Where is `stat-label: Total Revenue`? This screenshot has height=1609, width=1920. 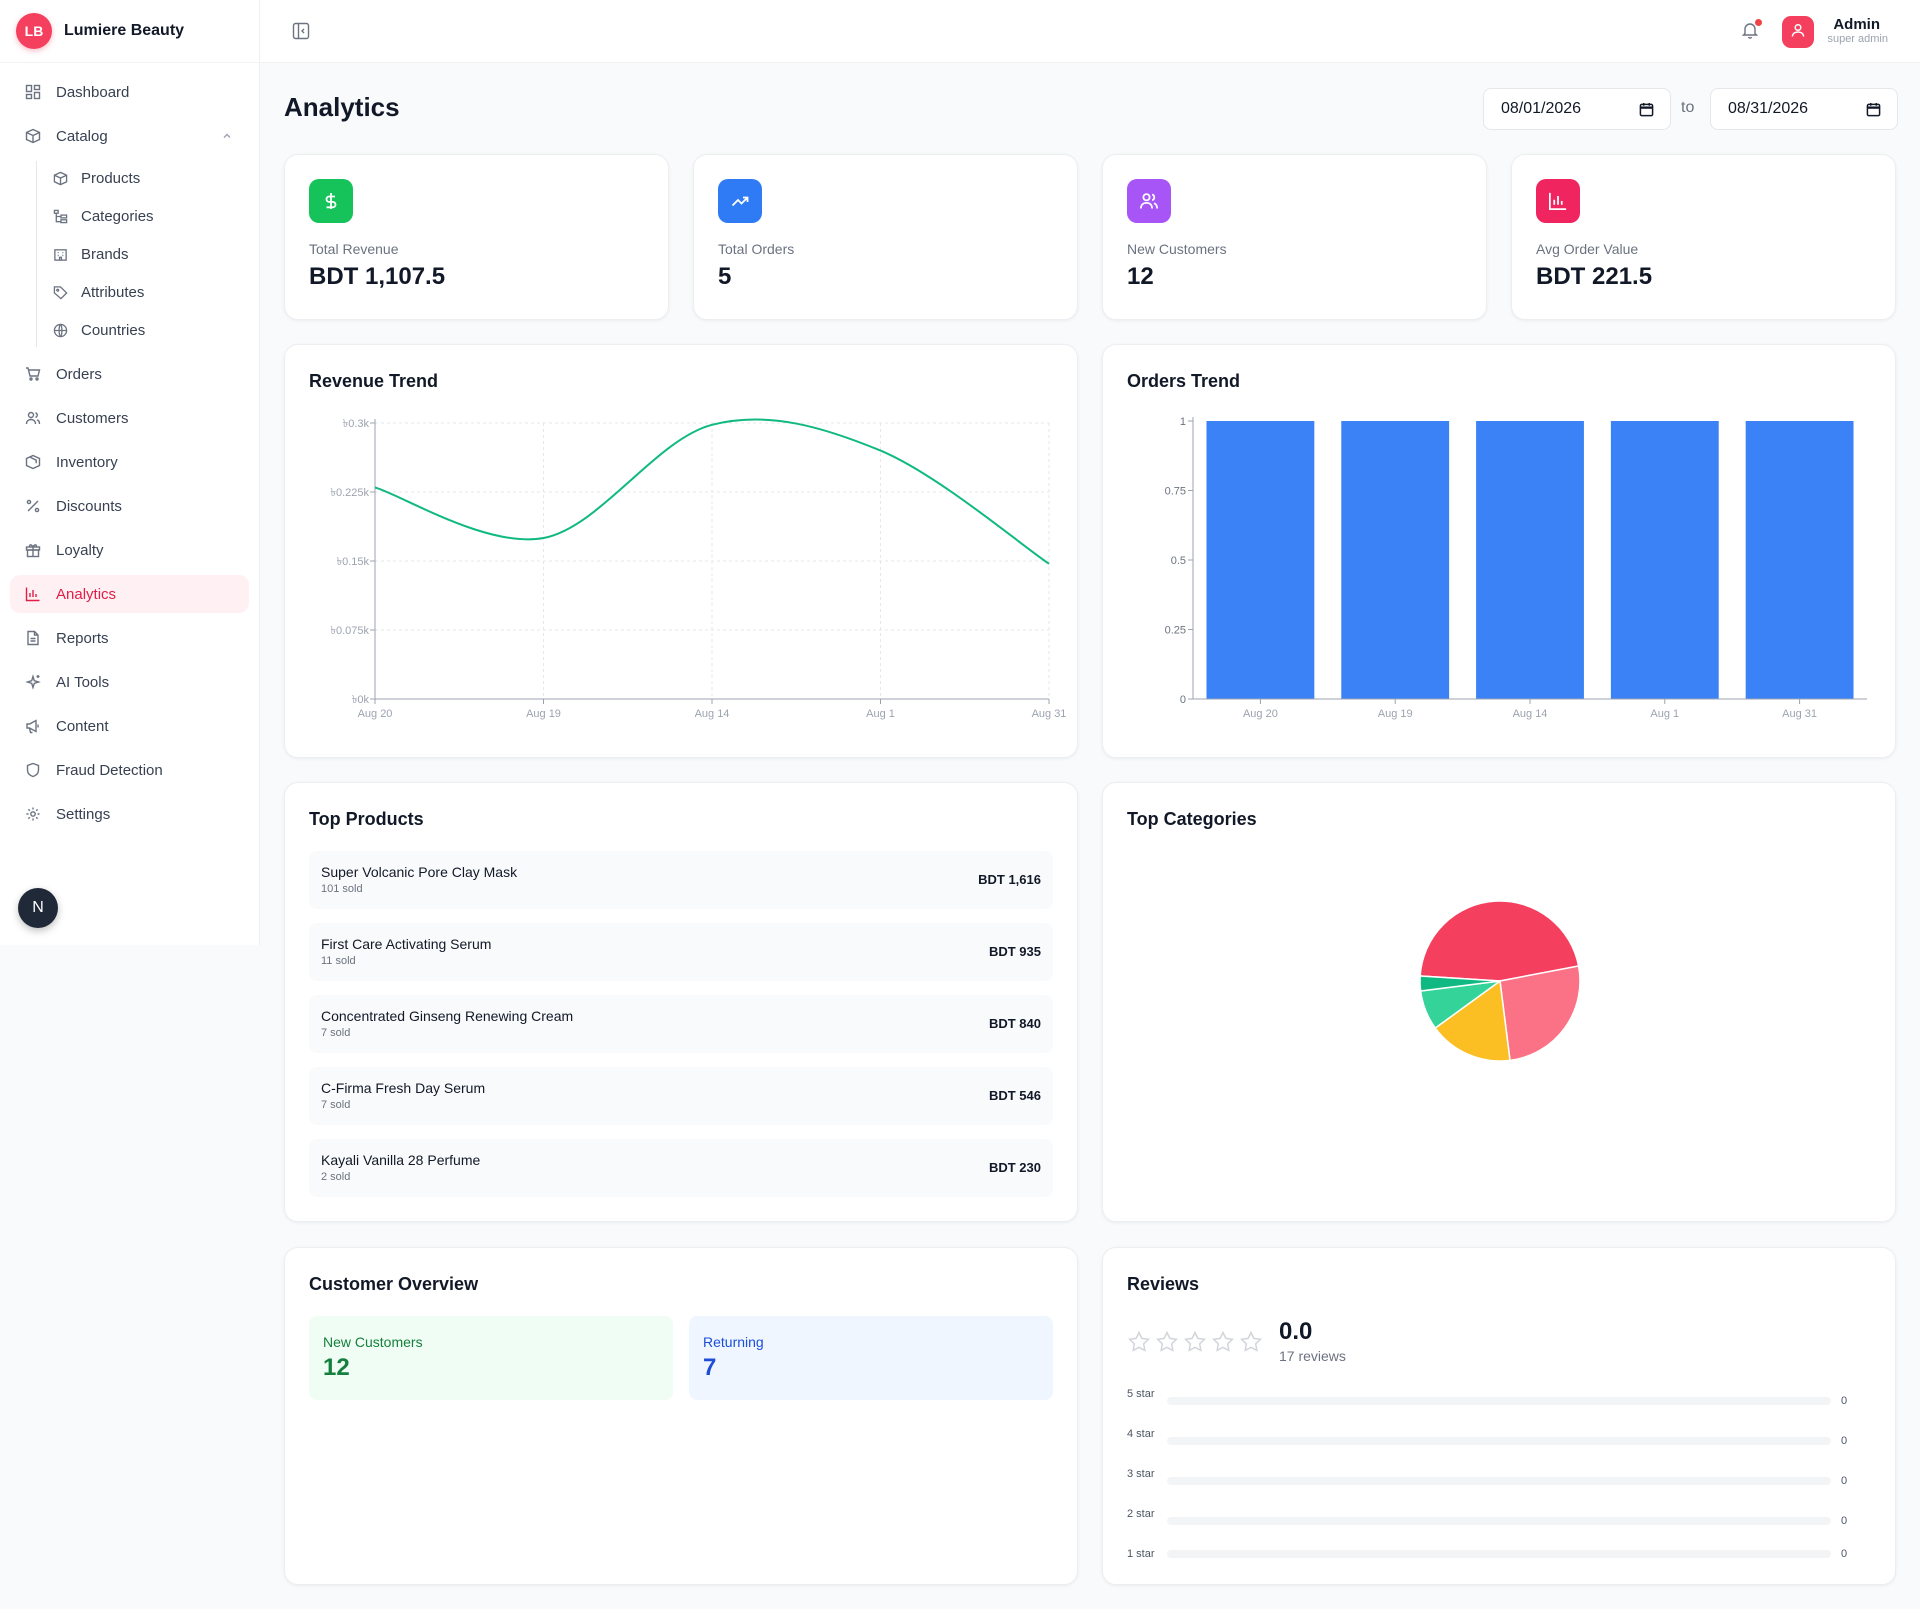
stat-label: Total Revenue is located at coordinates (354, 249).